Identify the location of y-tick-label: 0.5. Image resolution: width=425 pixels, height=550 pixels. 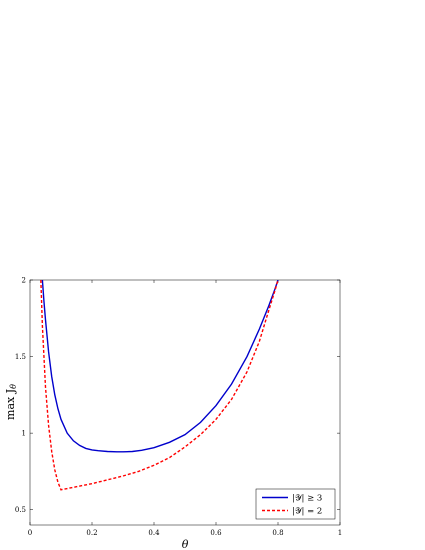
(20, 510).